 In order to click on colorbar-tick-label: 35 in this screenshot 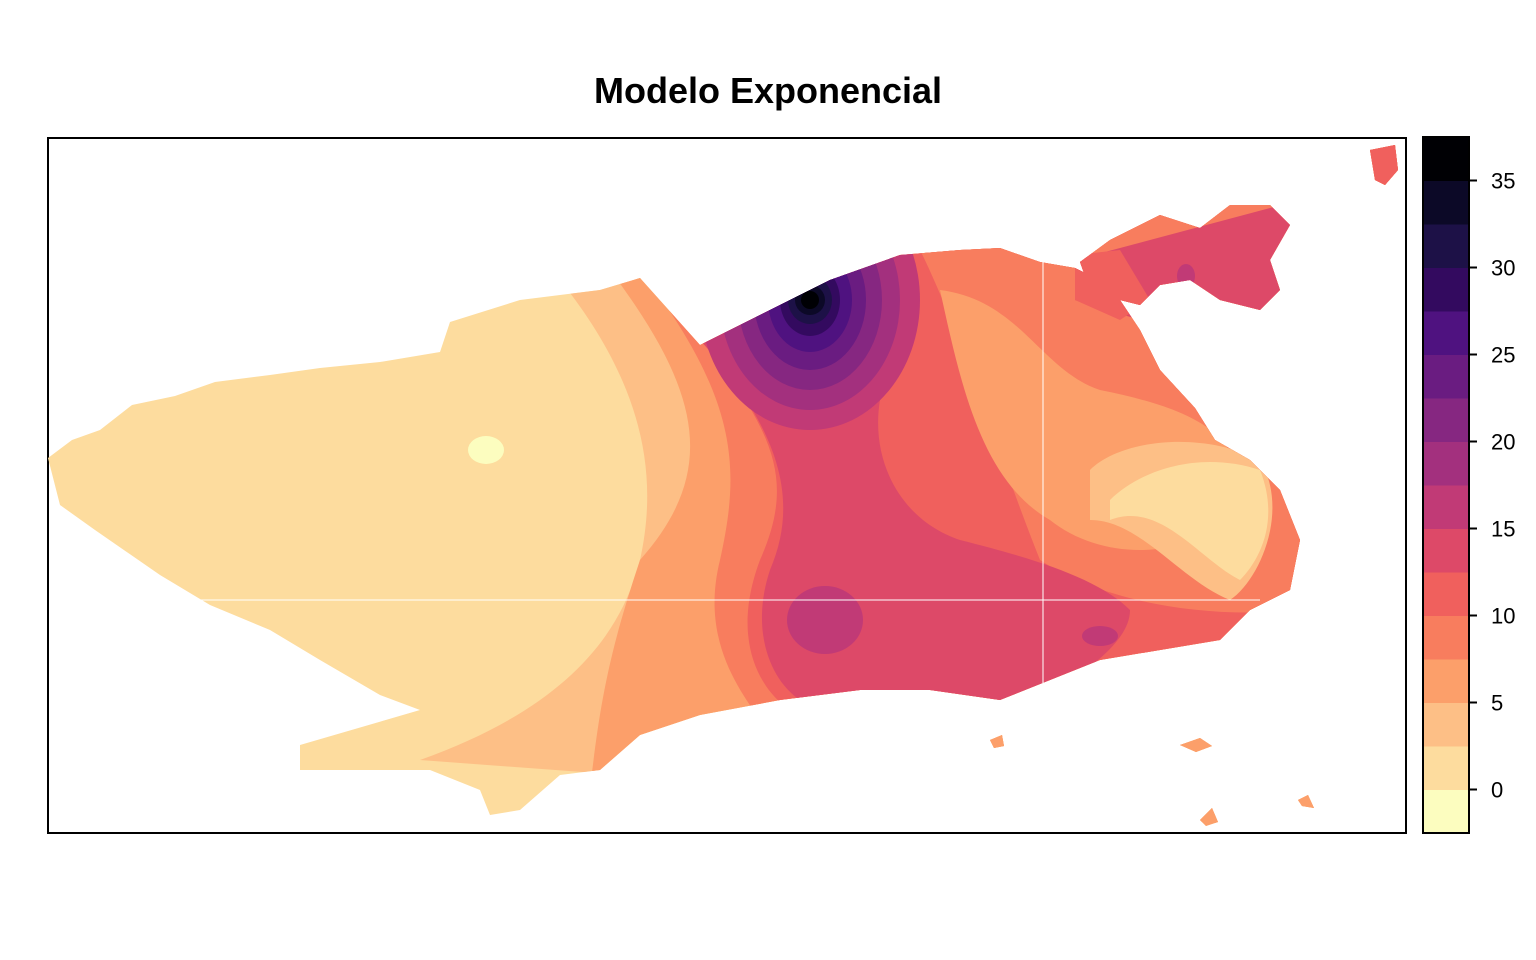, I will do `click(1503, 181)`.